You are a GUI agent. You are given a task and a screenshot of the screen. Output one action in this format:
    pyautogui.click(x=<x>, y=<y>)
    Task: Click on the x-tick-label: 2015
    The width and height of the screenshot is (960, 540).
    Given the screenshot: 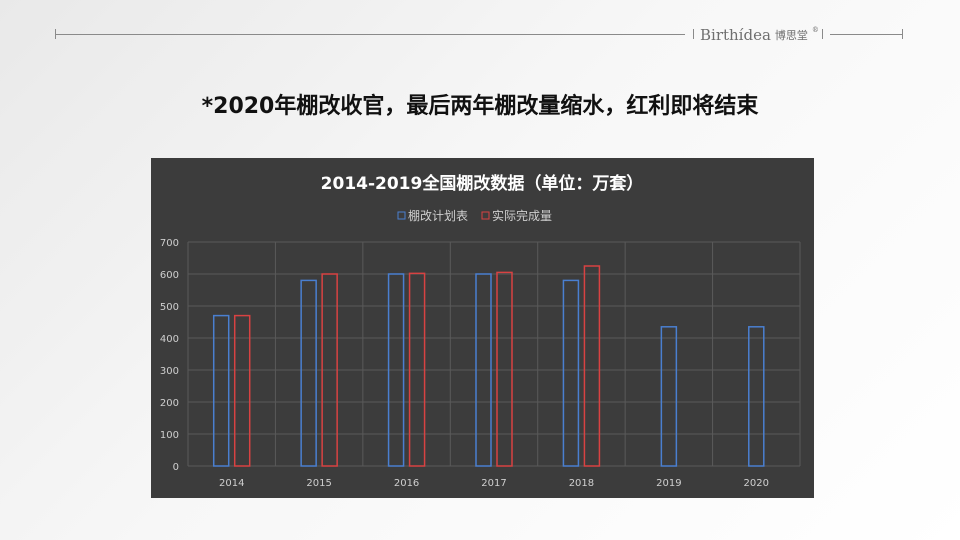 What is the action you would take?
    pyautogui.click(x=318, y=483)
    